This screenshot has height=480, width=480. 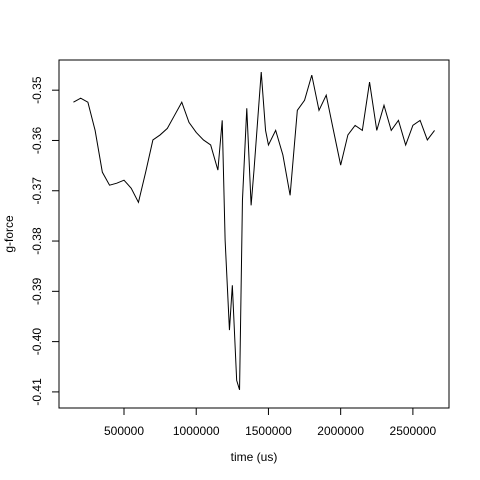 What do you see at coordinates (196, 431) in the screenshot?
I see `x-tick-label: 1000000` at bounding box center [196, 431].